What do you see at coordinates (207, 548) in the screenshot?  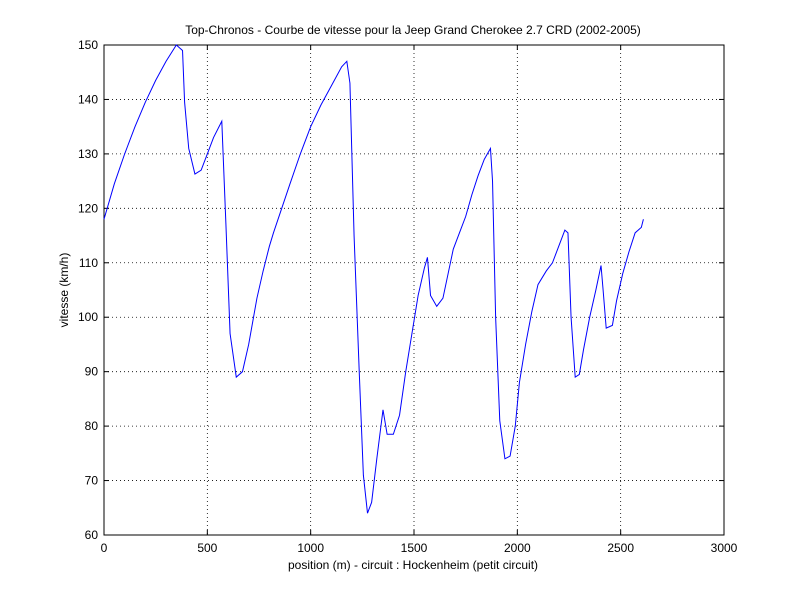 I see `x-tick-label: 500` at bounding box center [207, 548].